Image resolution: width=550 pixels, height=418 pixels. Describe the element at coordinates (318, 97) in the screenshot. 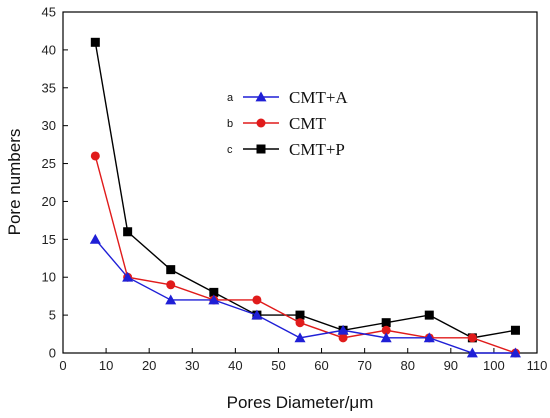

I see `legend-label: CMT+A` at that location.